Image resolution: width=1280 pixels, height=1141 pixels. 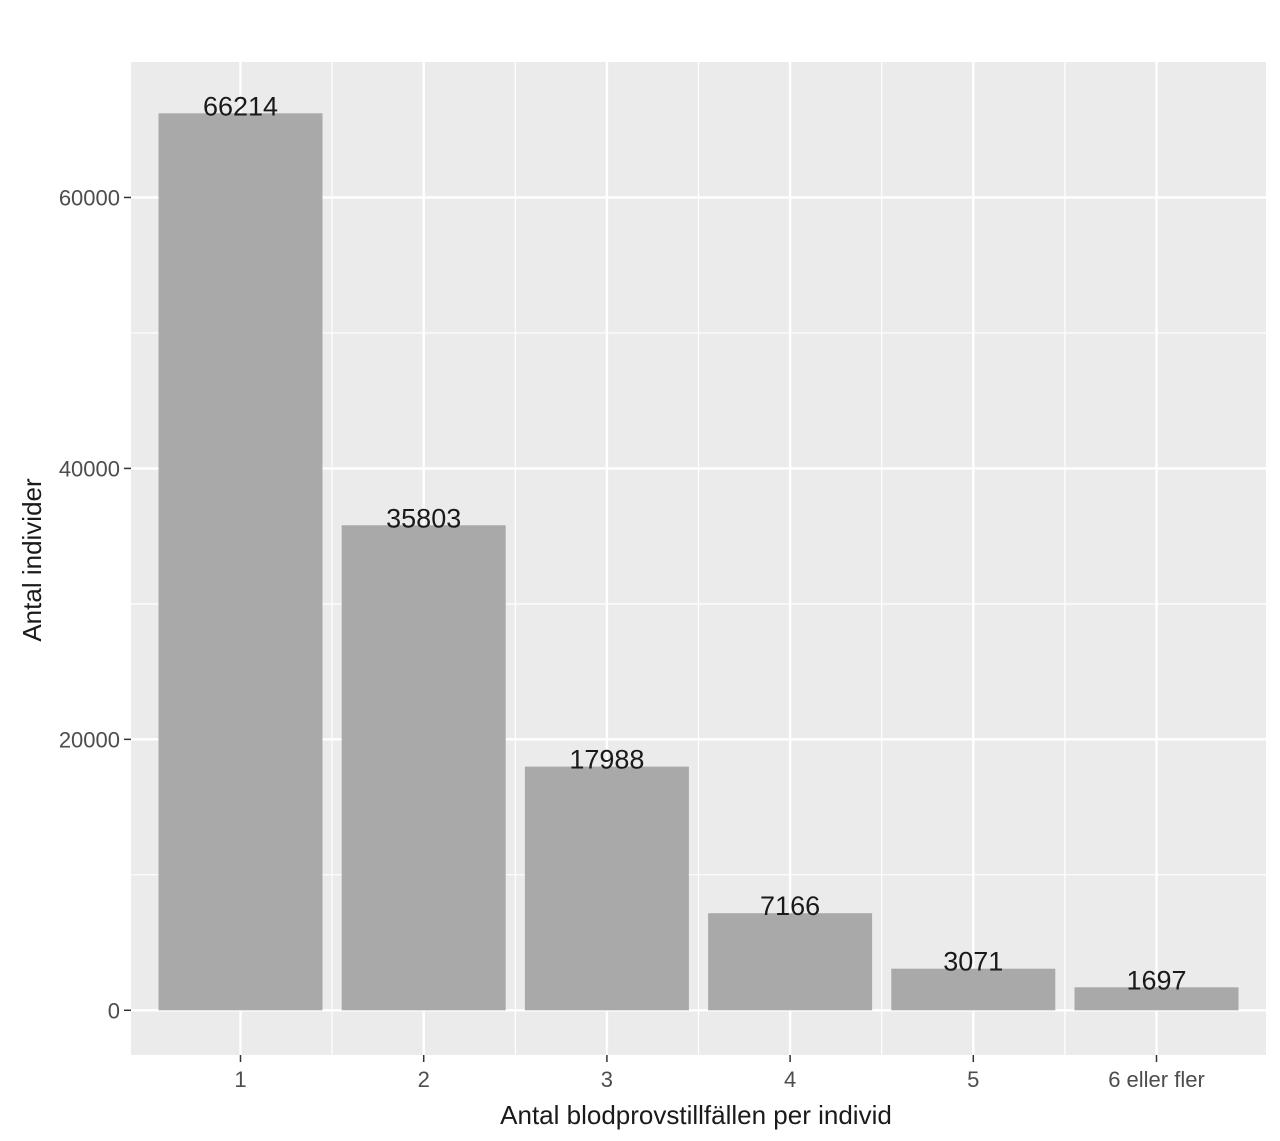 I want to click on x-axis: 1 2 3 4 5 6 eller fler, so click(x=719, y=1073).